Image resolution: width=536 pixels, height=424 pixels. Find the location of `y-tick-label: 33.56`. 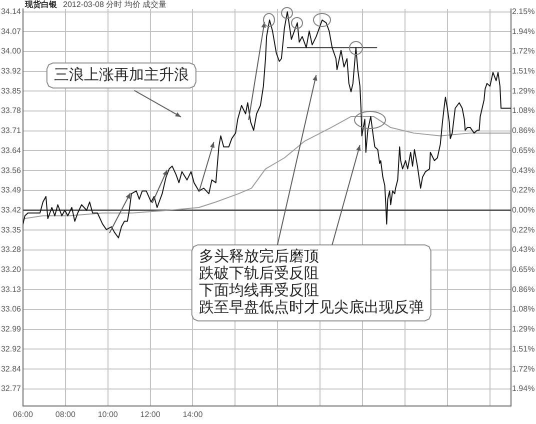

y-tick-label: 33.56 is located at coordinates (11, 170).